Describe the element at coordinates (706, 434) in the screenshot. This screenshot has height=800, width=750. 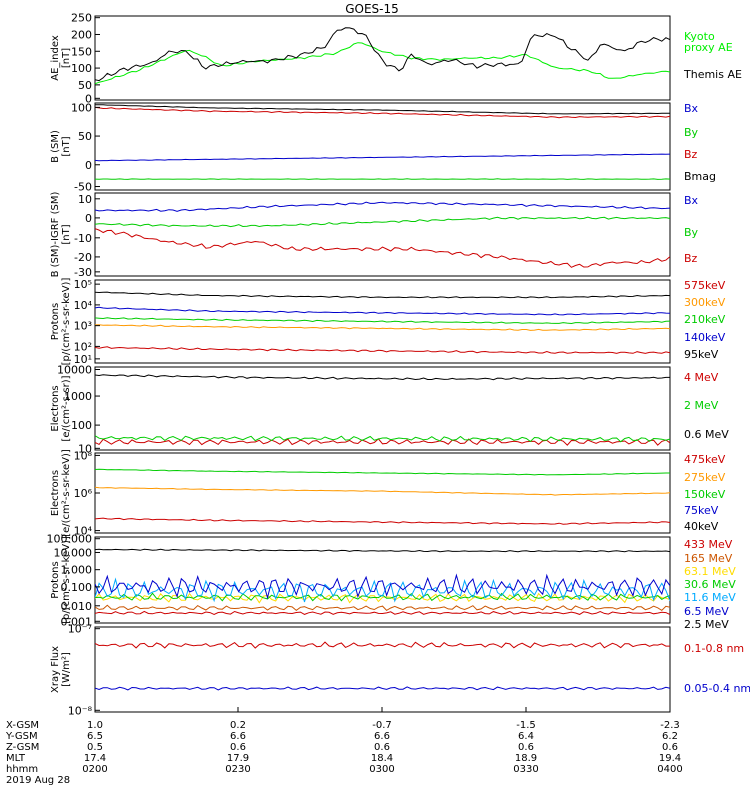
I see `legend-label-0-6-mev: 0.6 MeV` at that location.